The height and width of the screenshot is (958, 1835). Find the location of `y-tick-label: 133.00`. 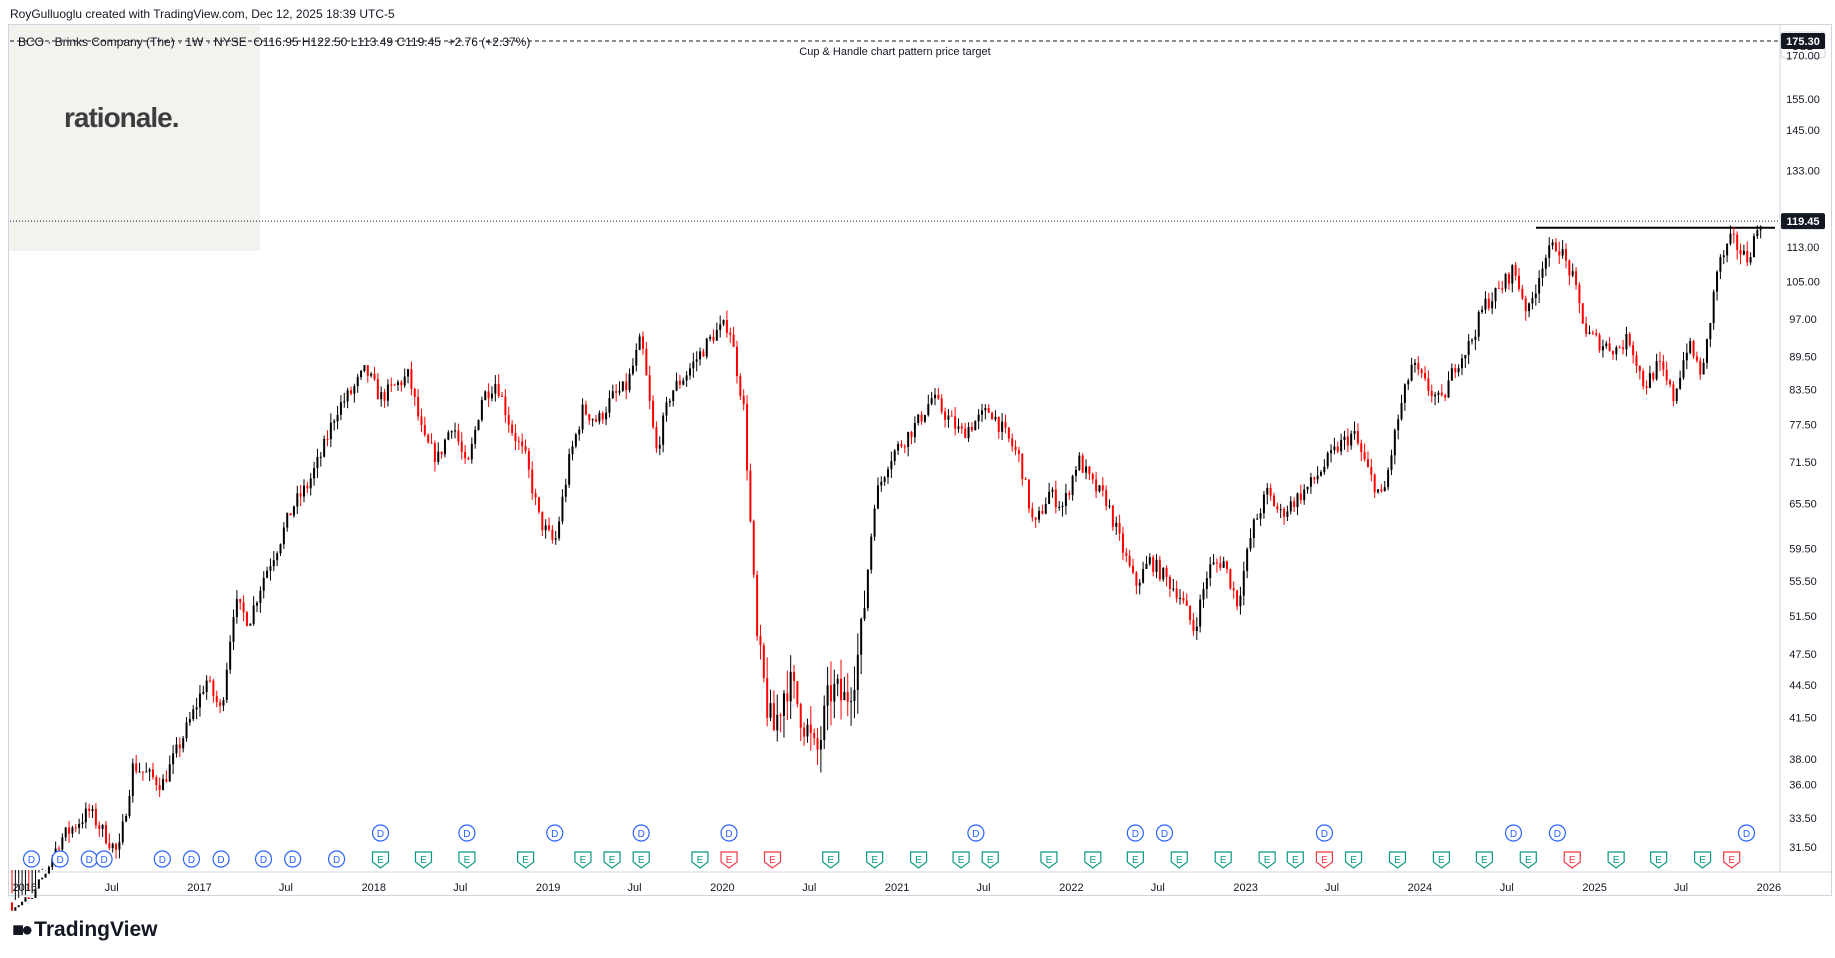

y-tick-label: 133.00 is located at coordinates (1803, 172).